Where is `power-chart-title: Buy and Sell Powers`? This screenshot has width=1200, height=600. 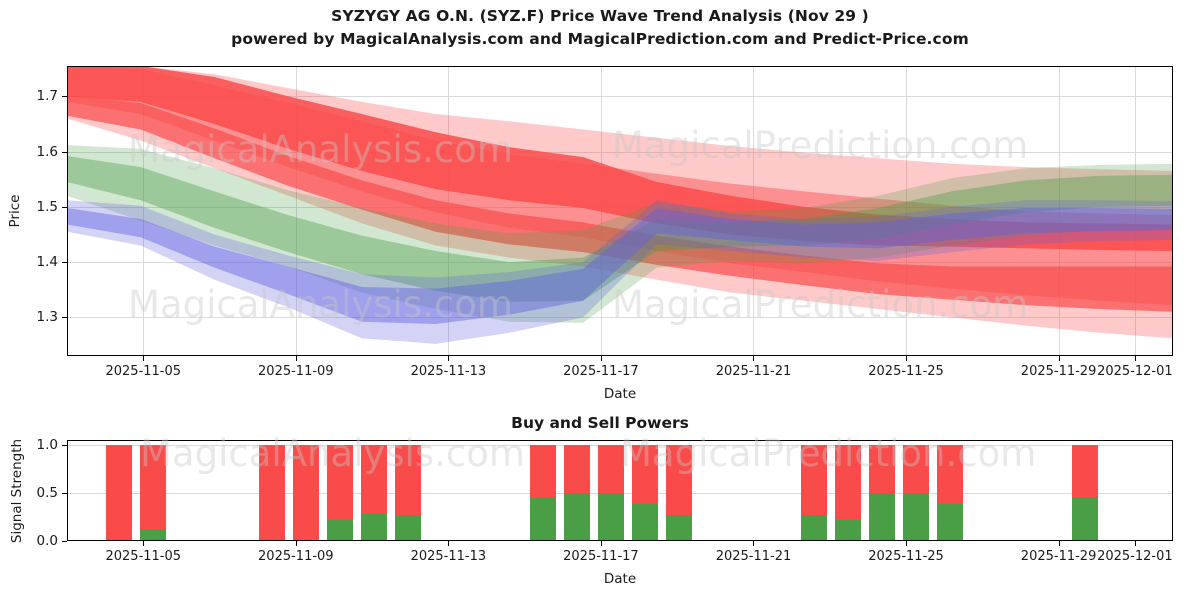
power-chart-title: Buy and Sell Powers is located at coordinates (600, 423).